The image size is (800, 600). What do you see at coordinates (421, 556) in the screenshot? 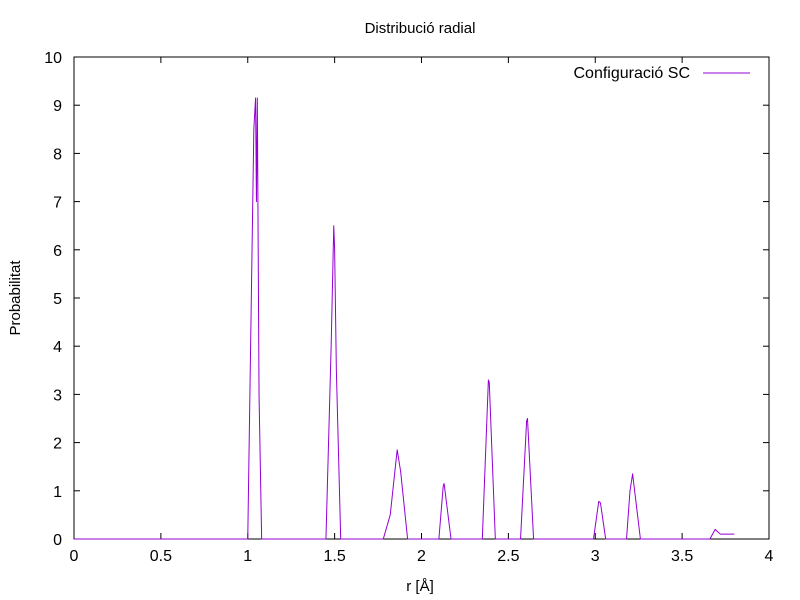
I see `x-tick-label: 2` at bounding box center [421, 556].